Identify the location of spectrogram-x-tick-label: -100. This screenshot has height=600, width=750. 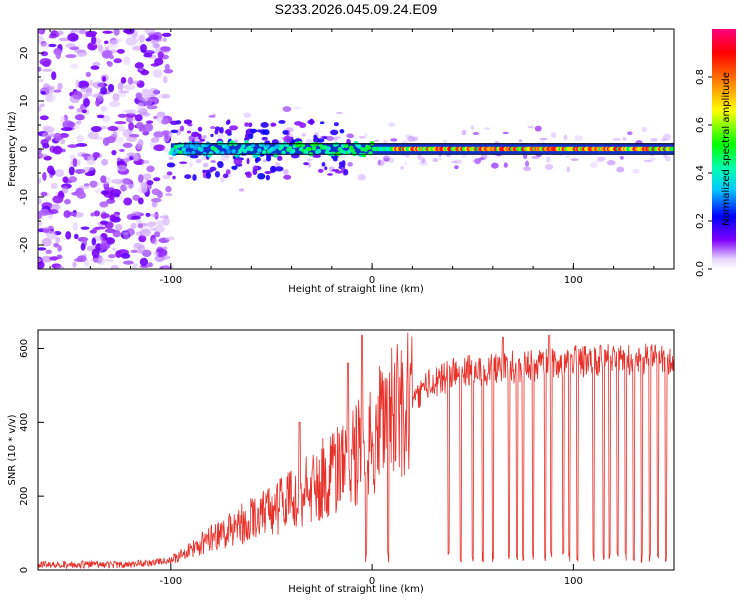
(170, 280).